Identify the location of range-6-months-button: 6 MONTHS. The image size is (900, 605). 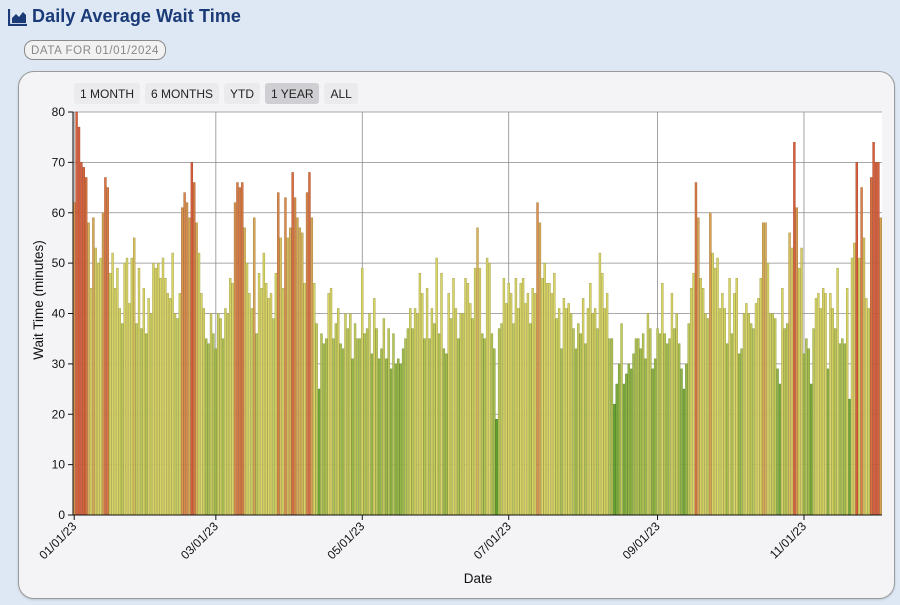
(182, 93).